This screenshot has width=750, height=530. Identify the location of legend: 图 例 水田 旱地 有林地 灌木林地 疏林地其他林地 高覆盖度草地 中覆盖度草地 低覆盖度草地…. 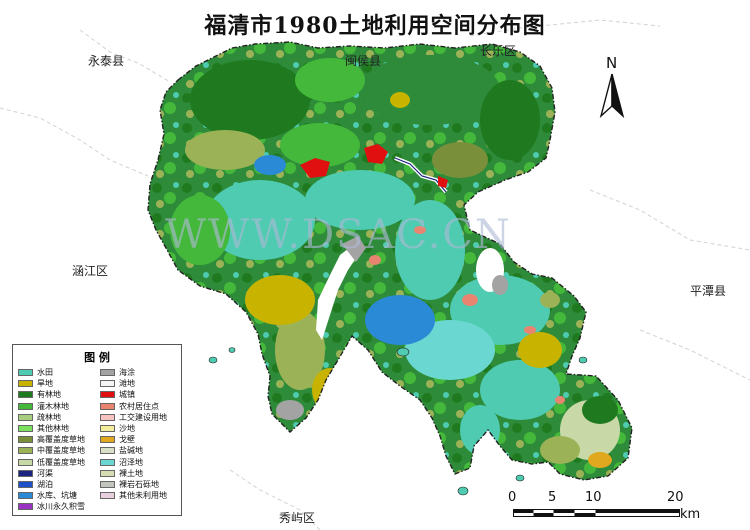
(97, 430).